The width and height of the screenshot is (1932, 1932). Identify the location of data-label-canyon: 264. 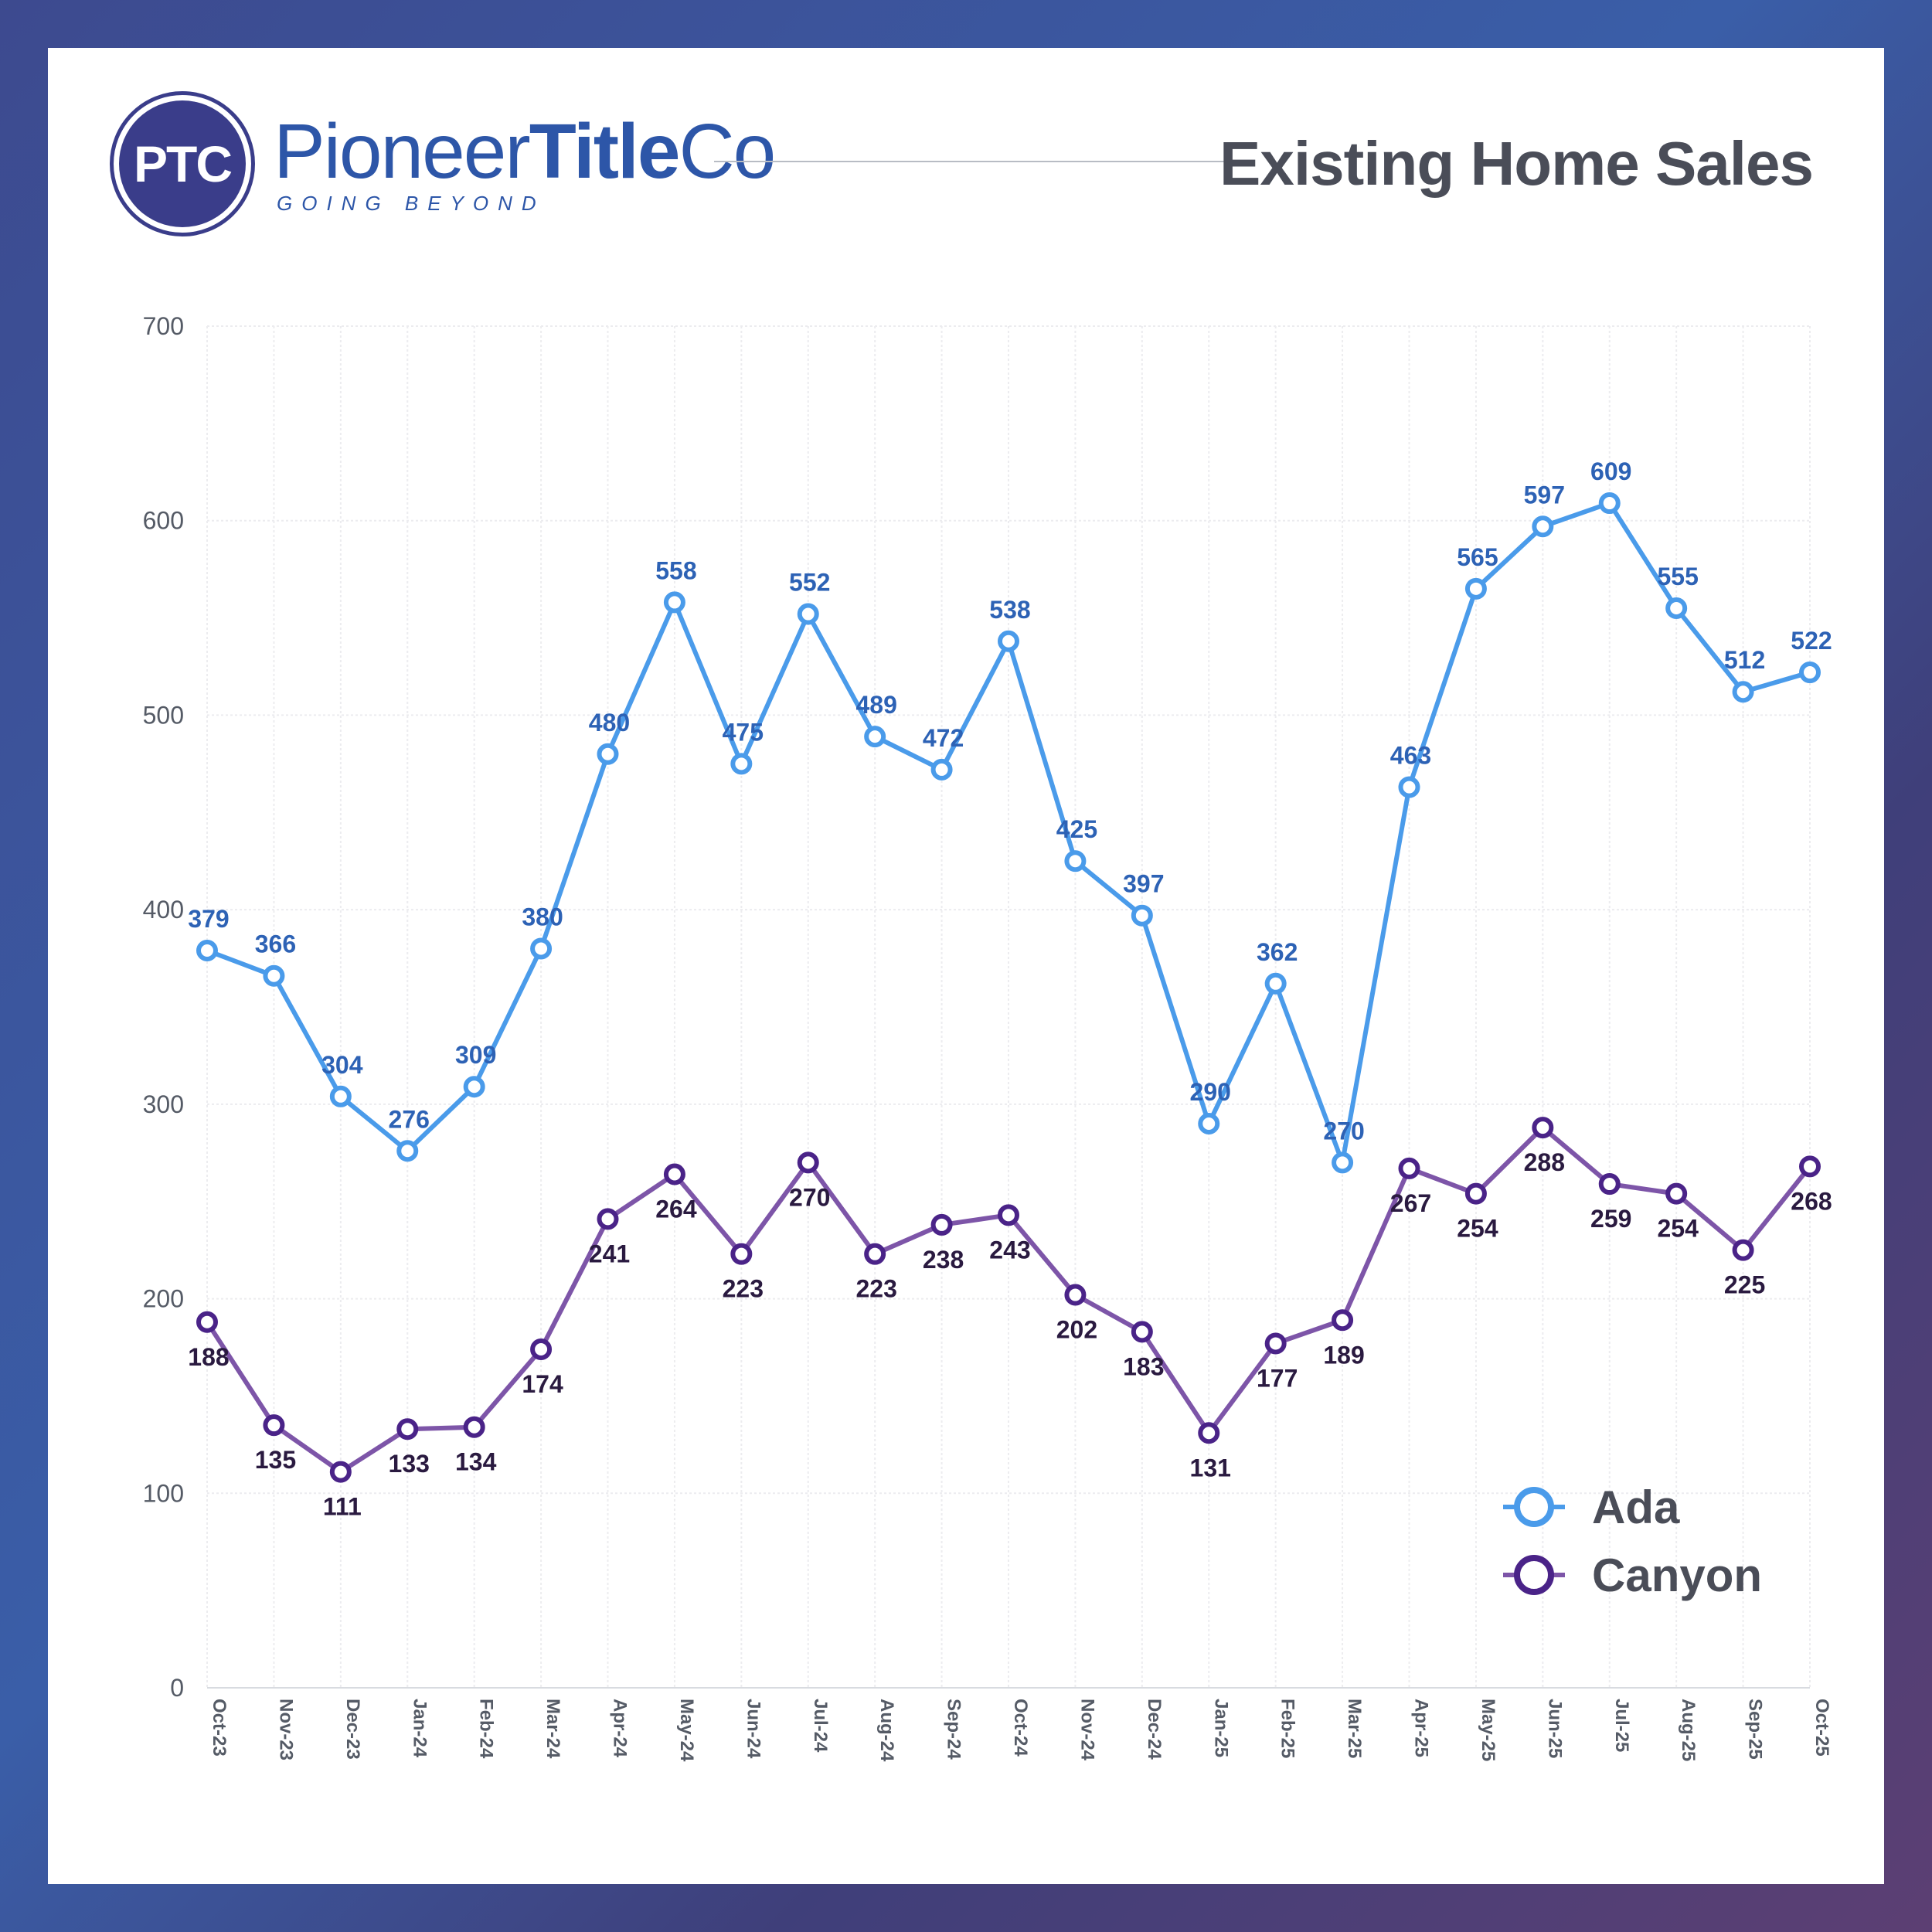
(676, 1209).